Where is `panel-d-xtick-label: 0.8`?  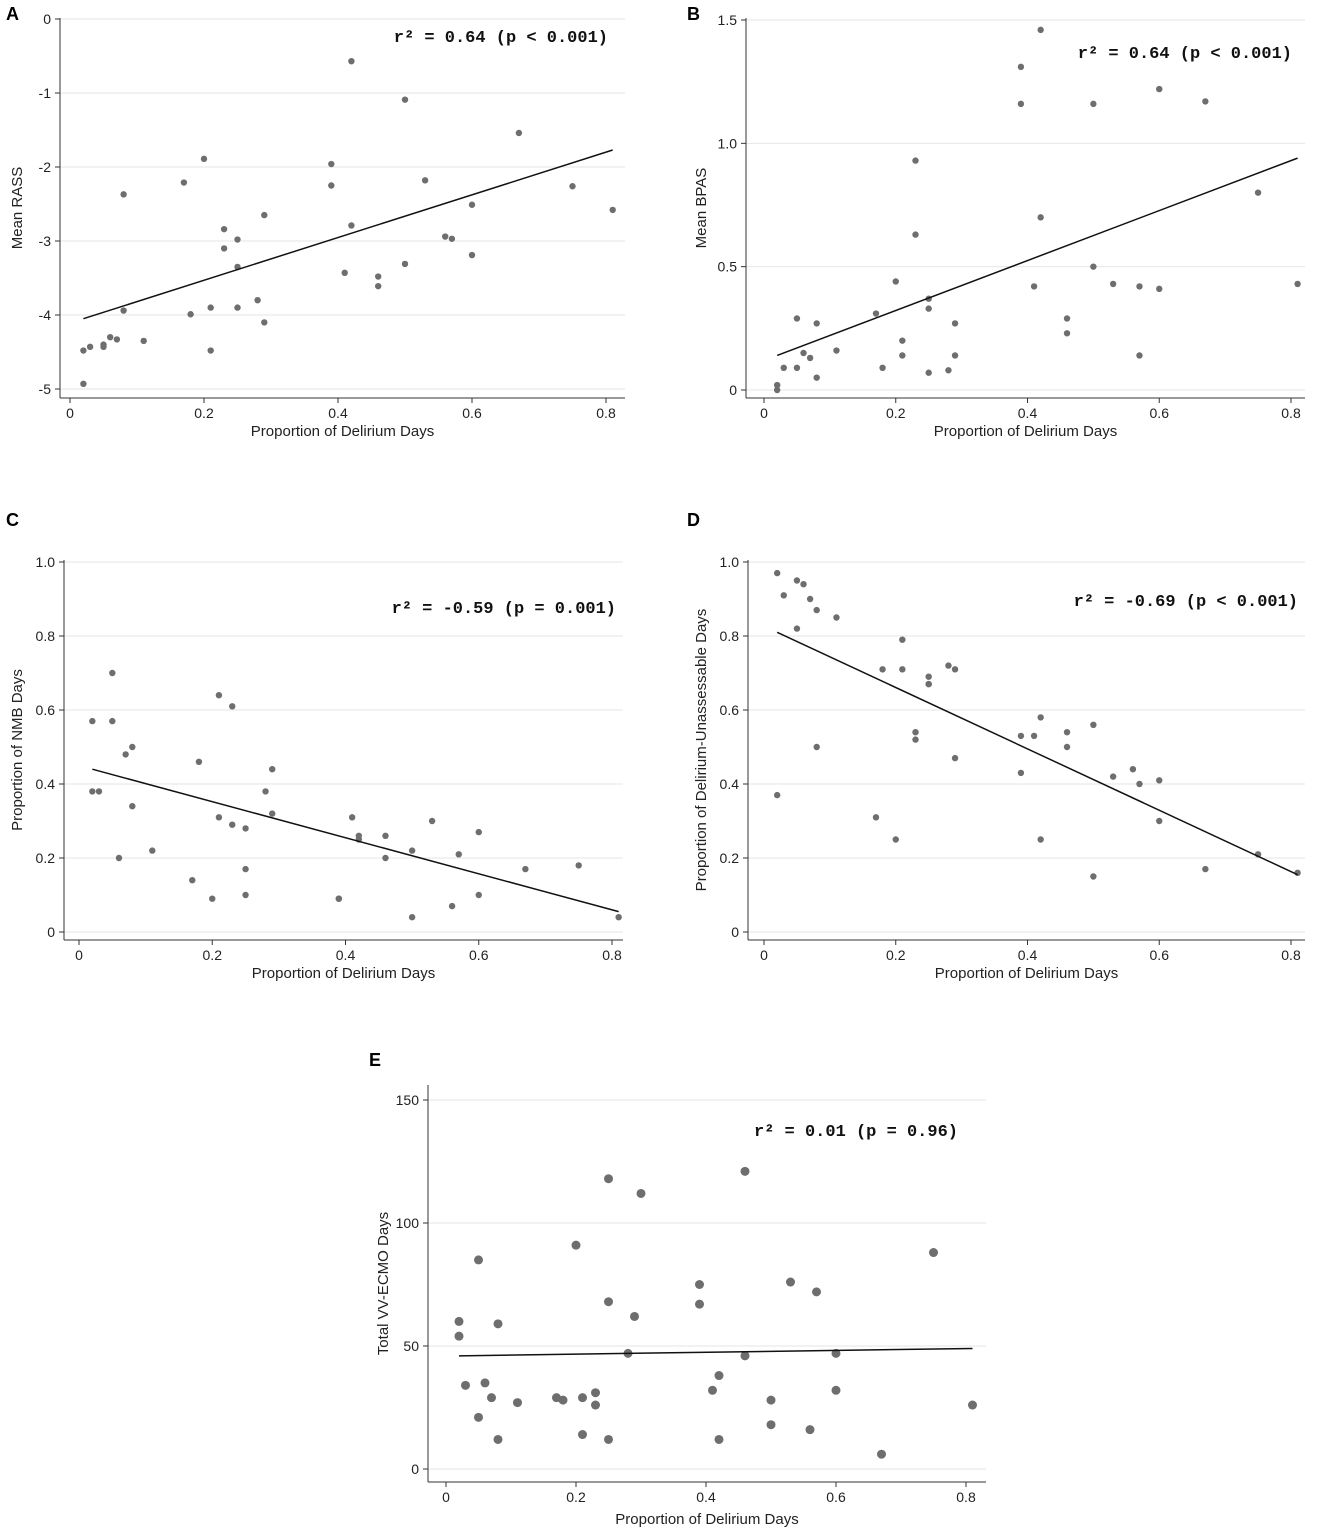
panel-d-xtick-label: 0.8 is located at coordinates (1291, 955).